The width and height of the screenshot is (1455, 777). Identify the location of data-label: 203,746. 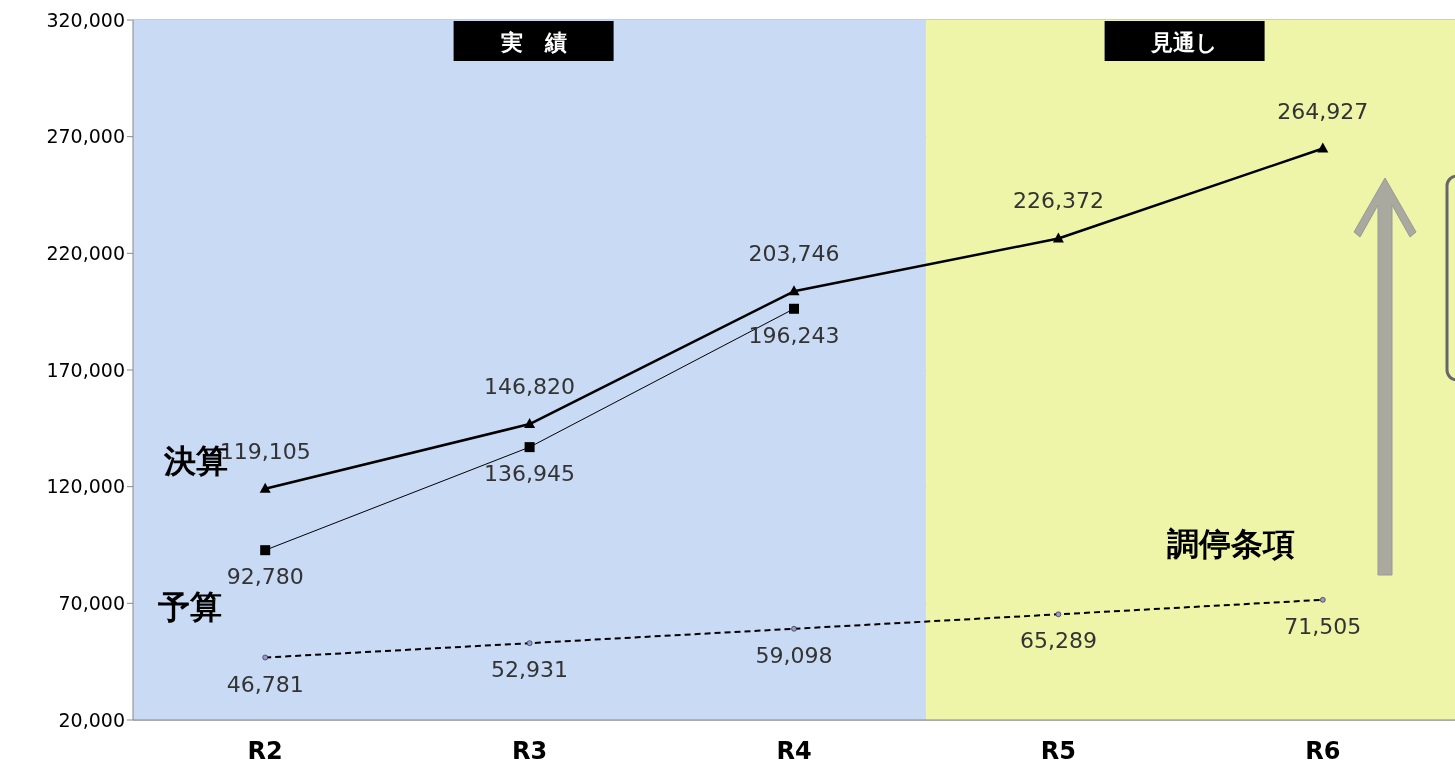
(794, 254).